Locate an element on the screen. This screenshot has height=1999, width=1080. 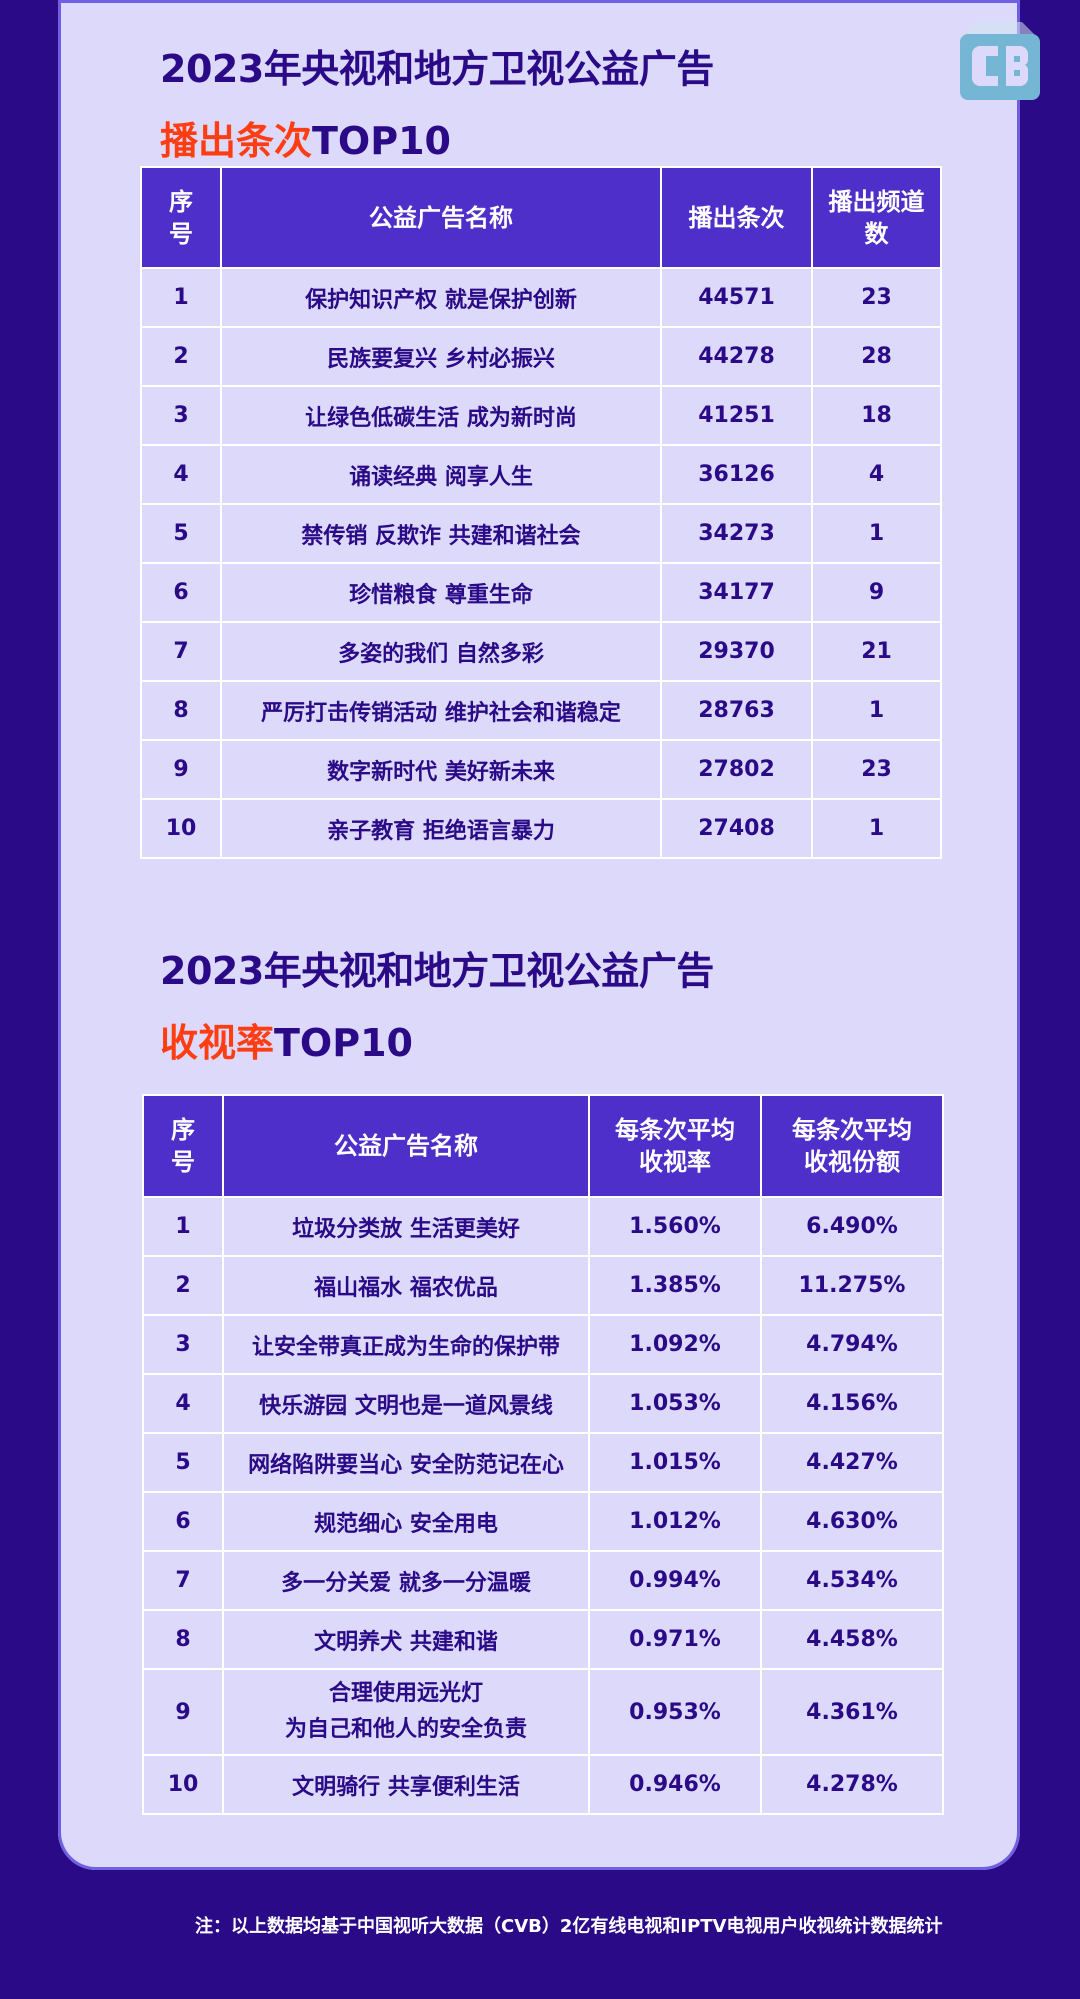
avg-share-cell: 4.427% is located at coordinates (852, 1462).